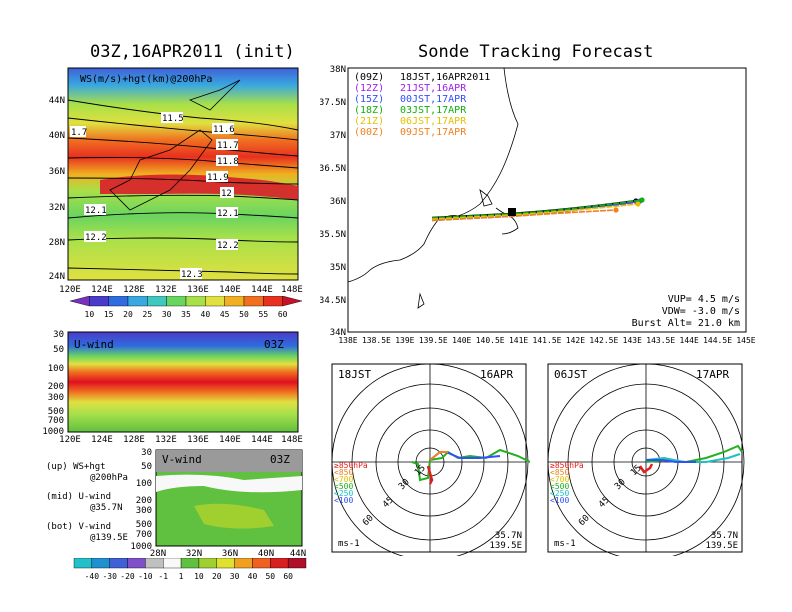 Image resolution: width=792 pixels, height=612 pixels. Describe the element at coordinates (228, 146) in the screenshot. I see `contour-label: 11.7` at that location.